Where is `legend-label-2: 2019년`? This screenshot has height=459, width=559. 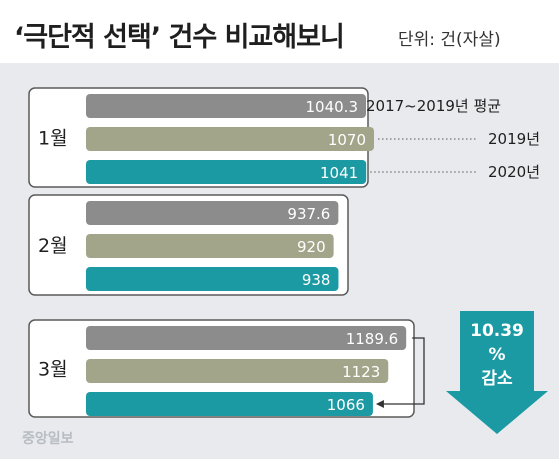
legend-label-2: 2019년 is located at coordinates (514, 139).